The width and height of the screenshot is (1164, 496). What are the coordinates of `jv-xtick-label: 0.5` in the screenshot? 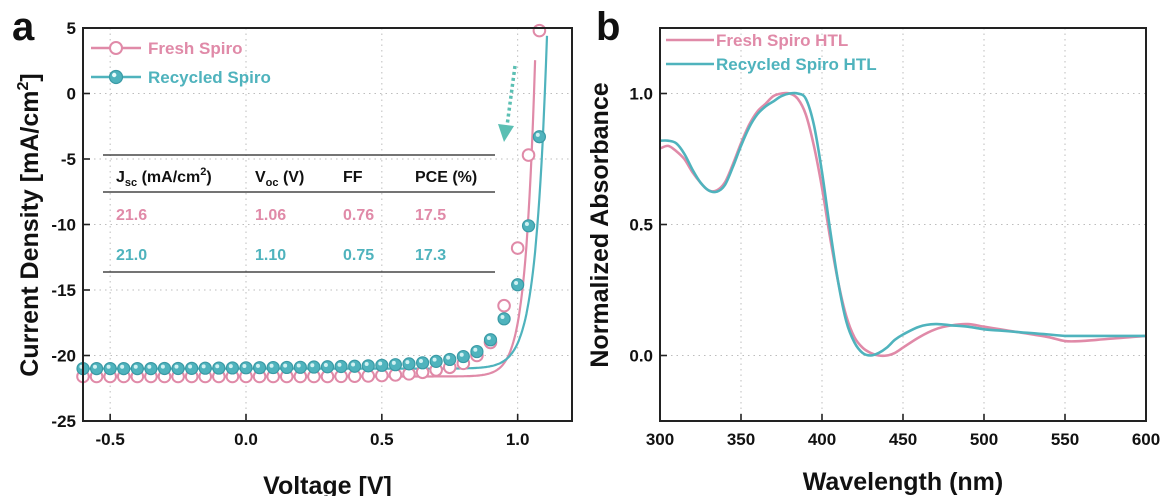 It's located at (382, 439).